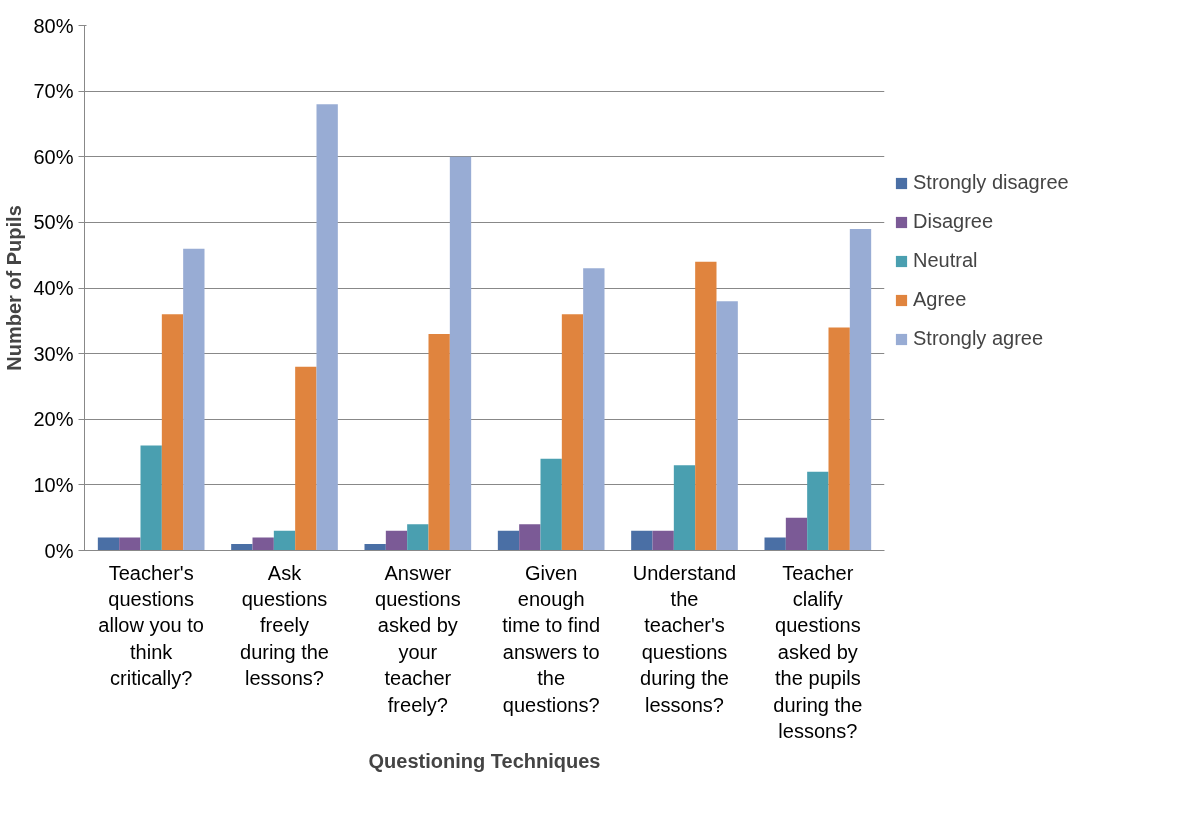  What do you see at coordinates (53, 419) in the screenshot?
I see `y-tick-label: 20%` at bounding box center [53, 419].